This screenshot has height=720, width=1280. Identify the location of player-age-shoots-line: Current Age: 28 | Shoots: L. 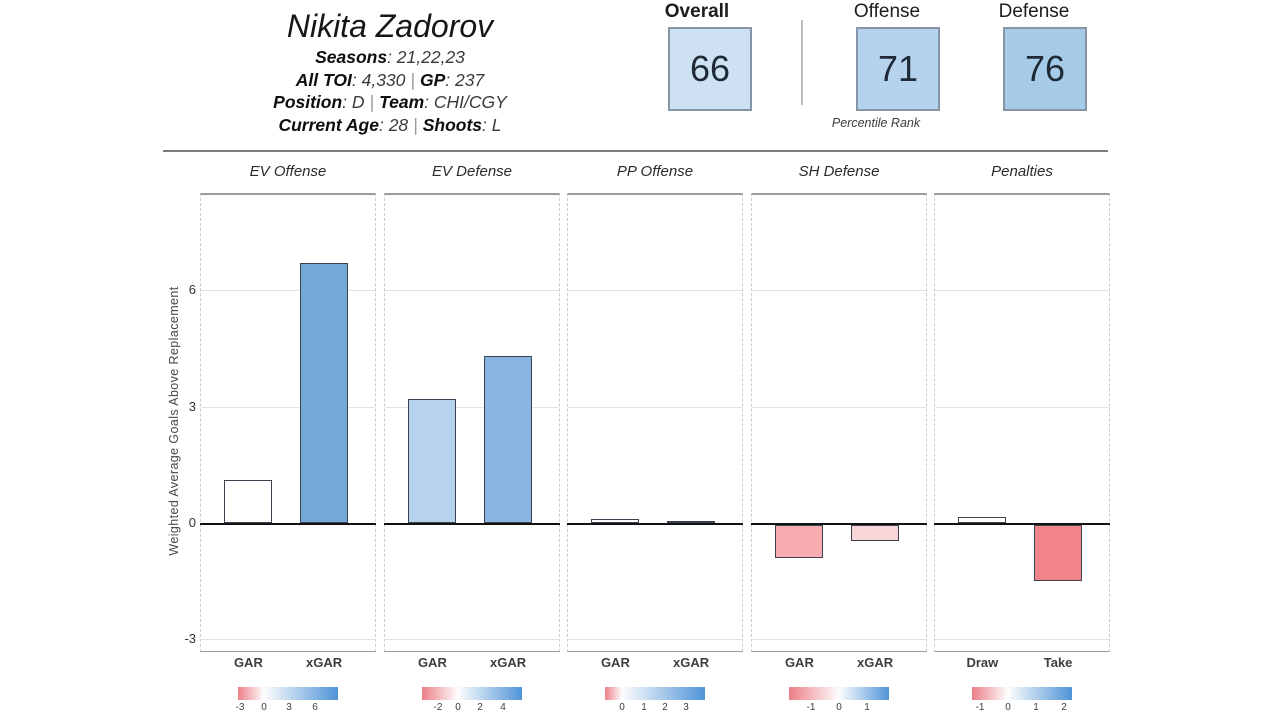
(390, 124).